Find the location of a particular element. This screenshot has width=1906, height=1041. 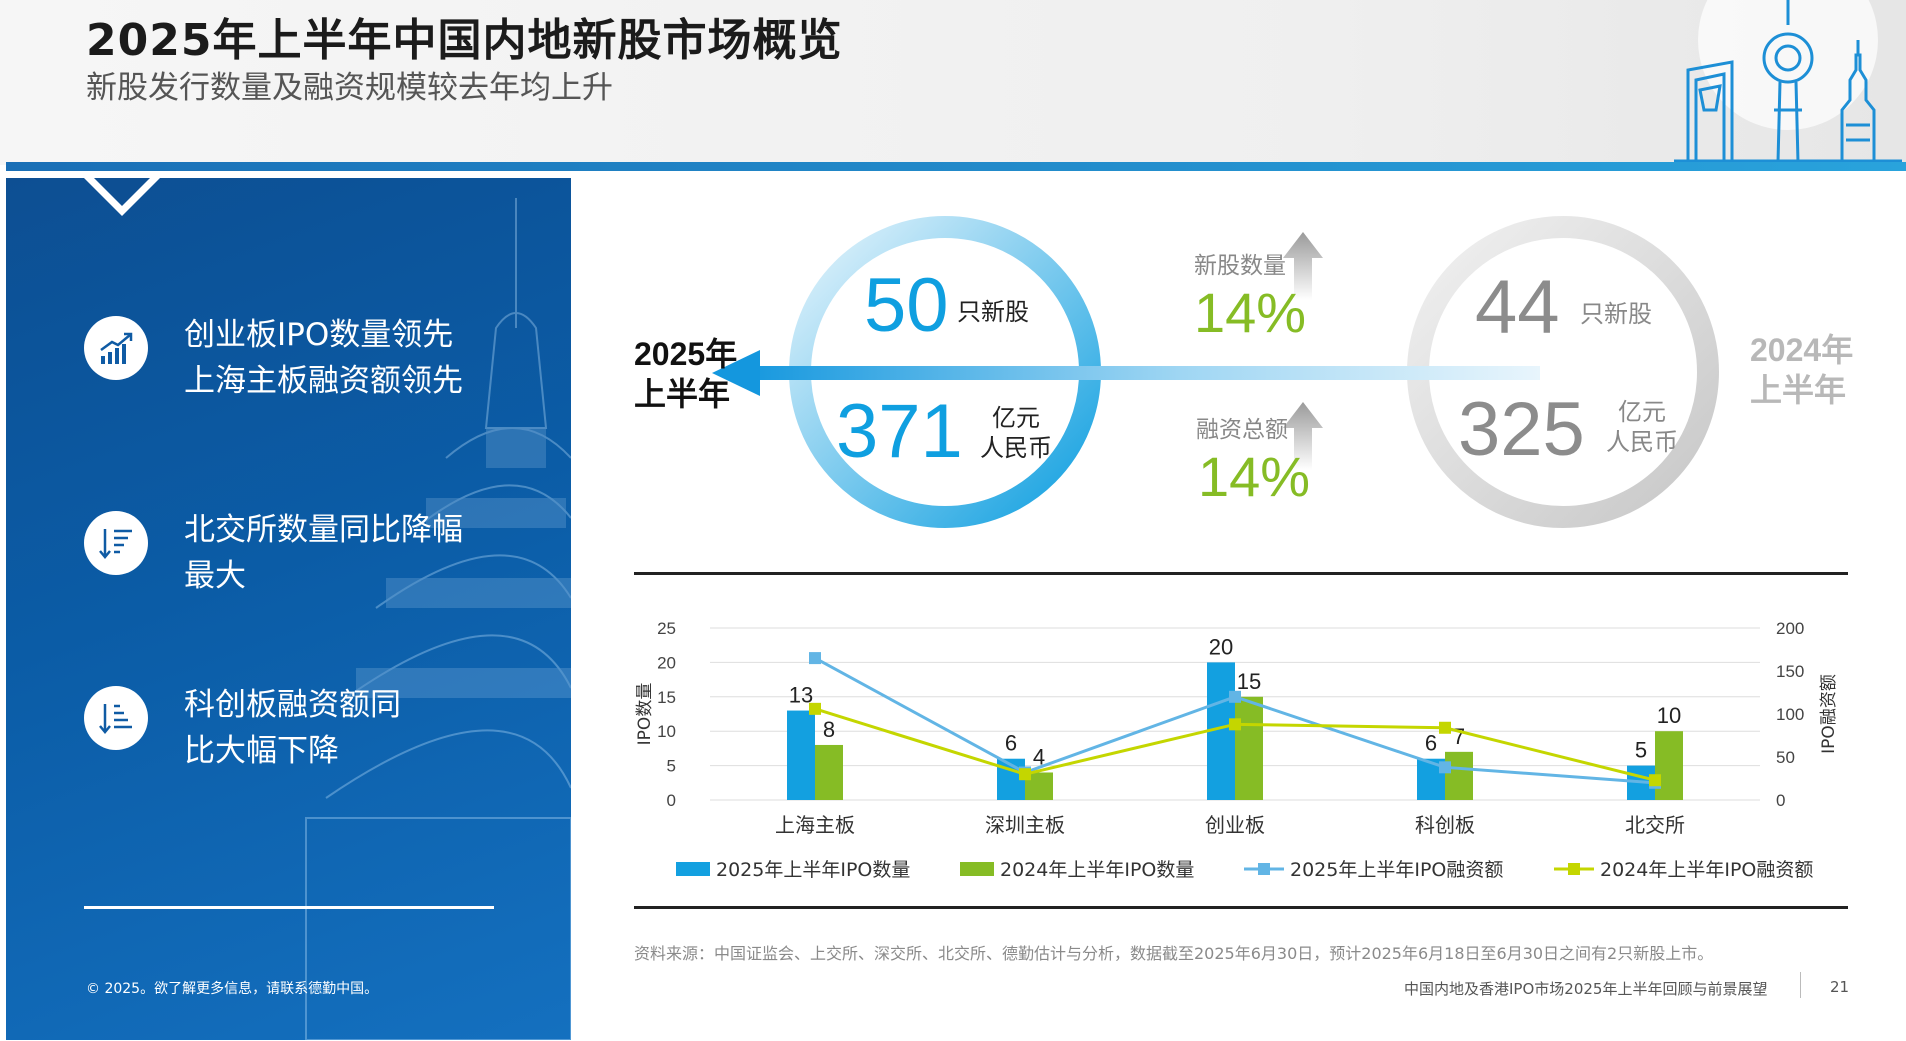

page-subtitle: 新股发行数量及融资规模较去年均上升 is located at coordinates (349, 88).